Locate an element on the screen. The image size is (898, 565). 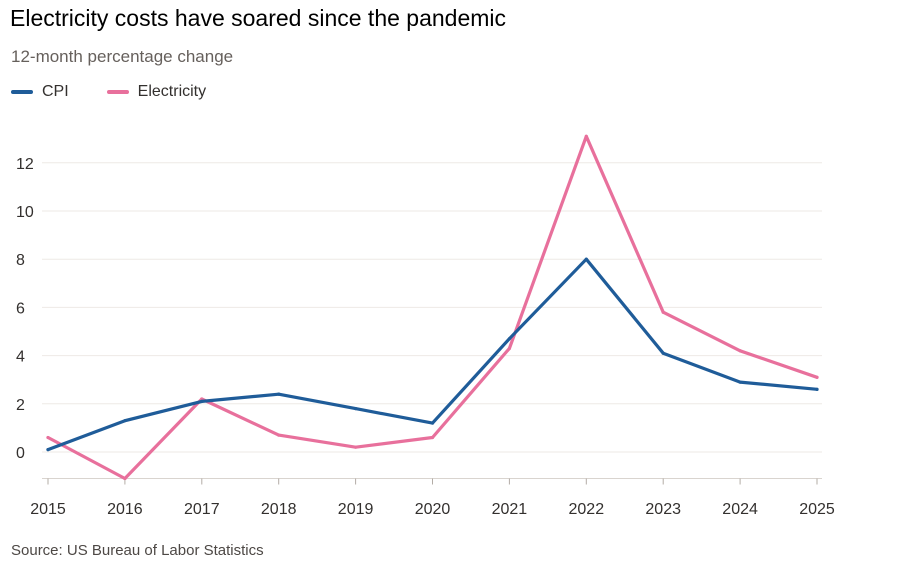
point-electricity-2020 is located at coordinates (432, 437).